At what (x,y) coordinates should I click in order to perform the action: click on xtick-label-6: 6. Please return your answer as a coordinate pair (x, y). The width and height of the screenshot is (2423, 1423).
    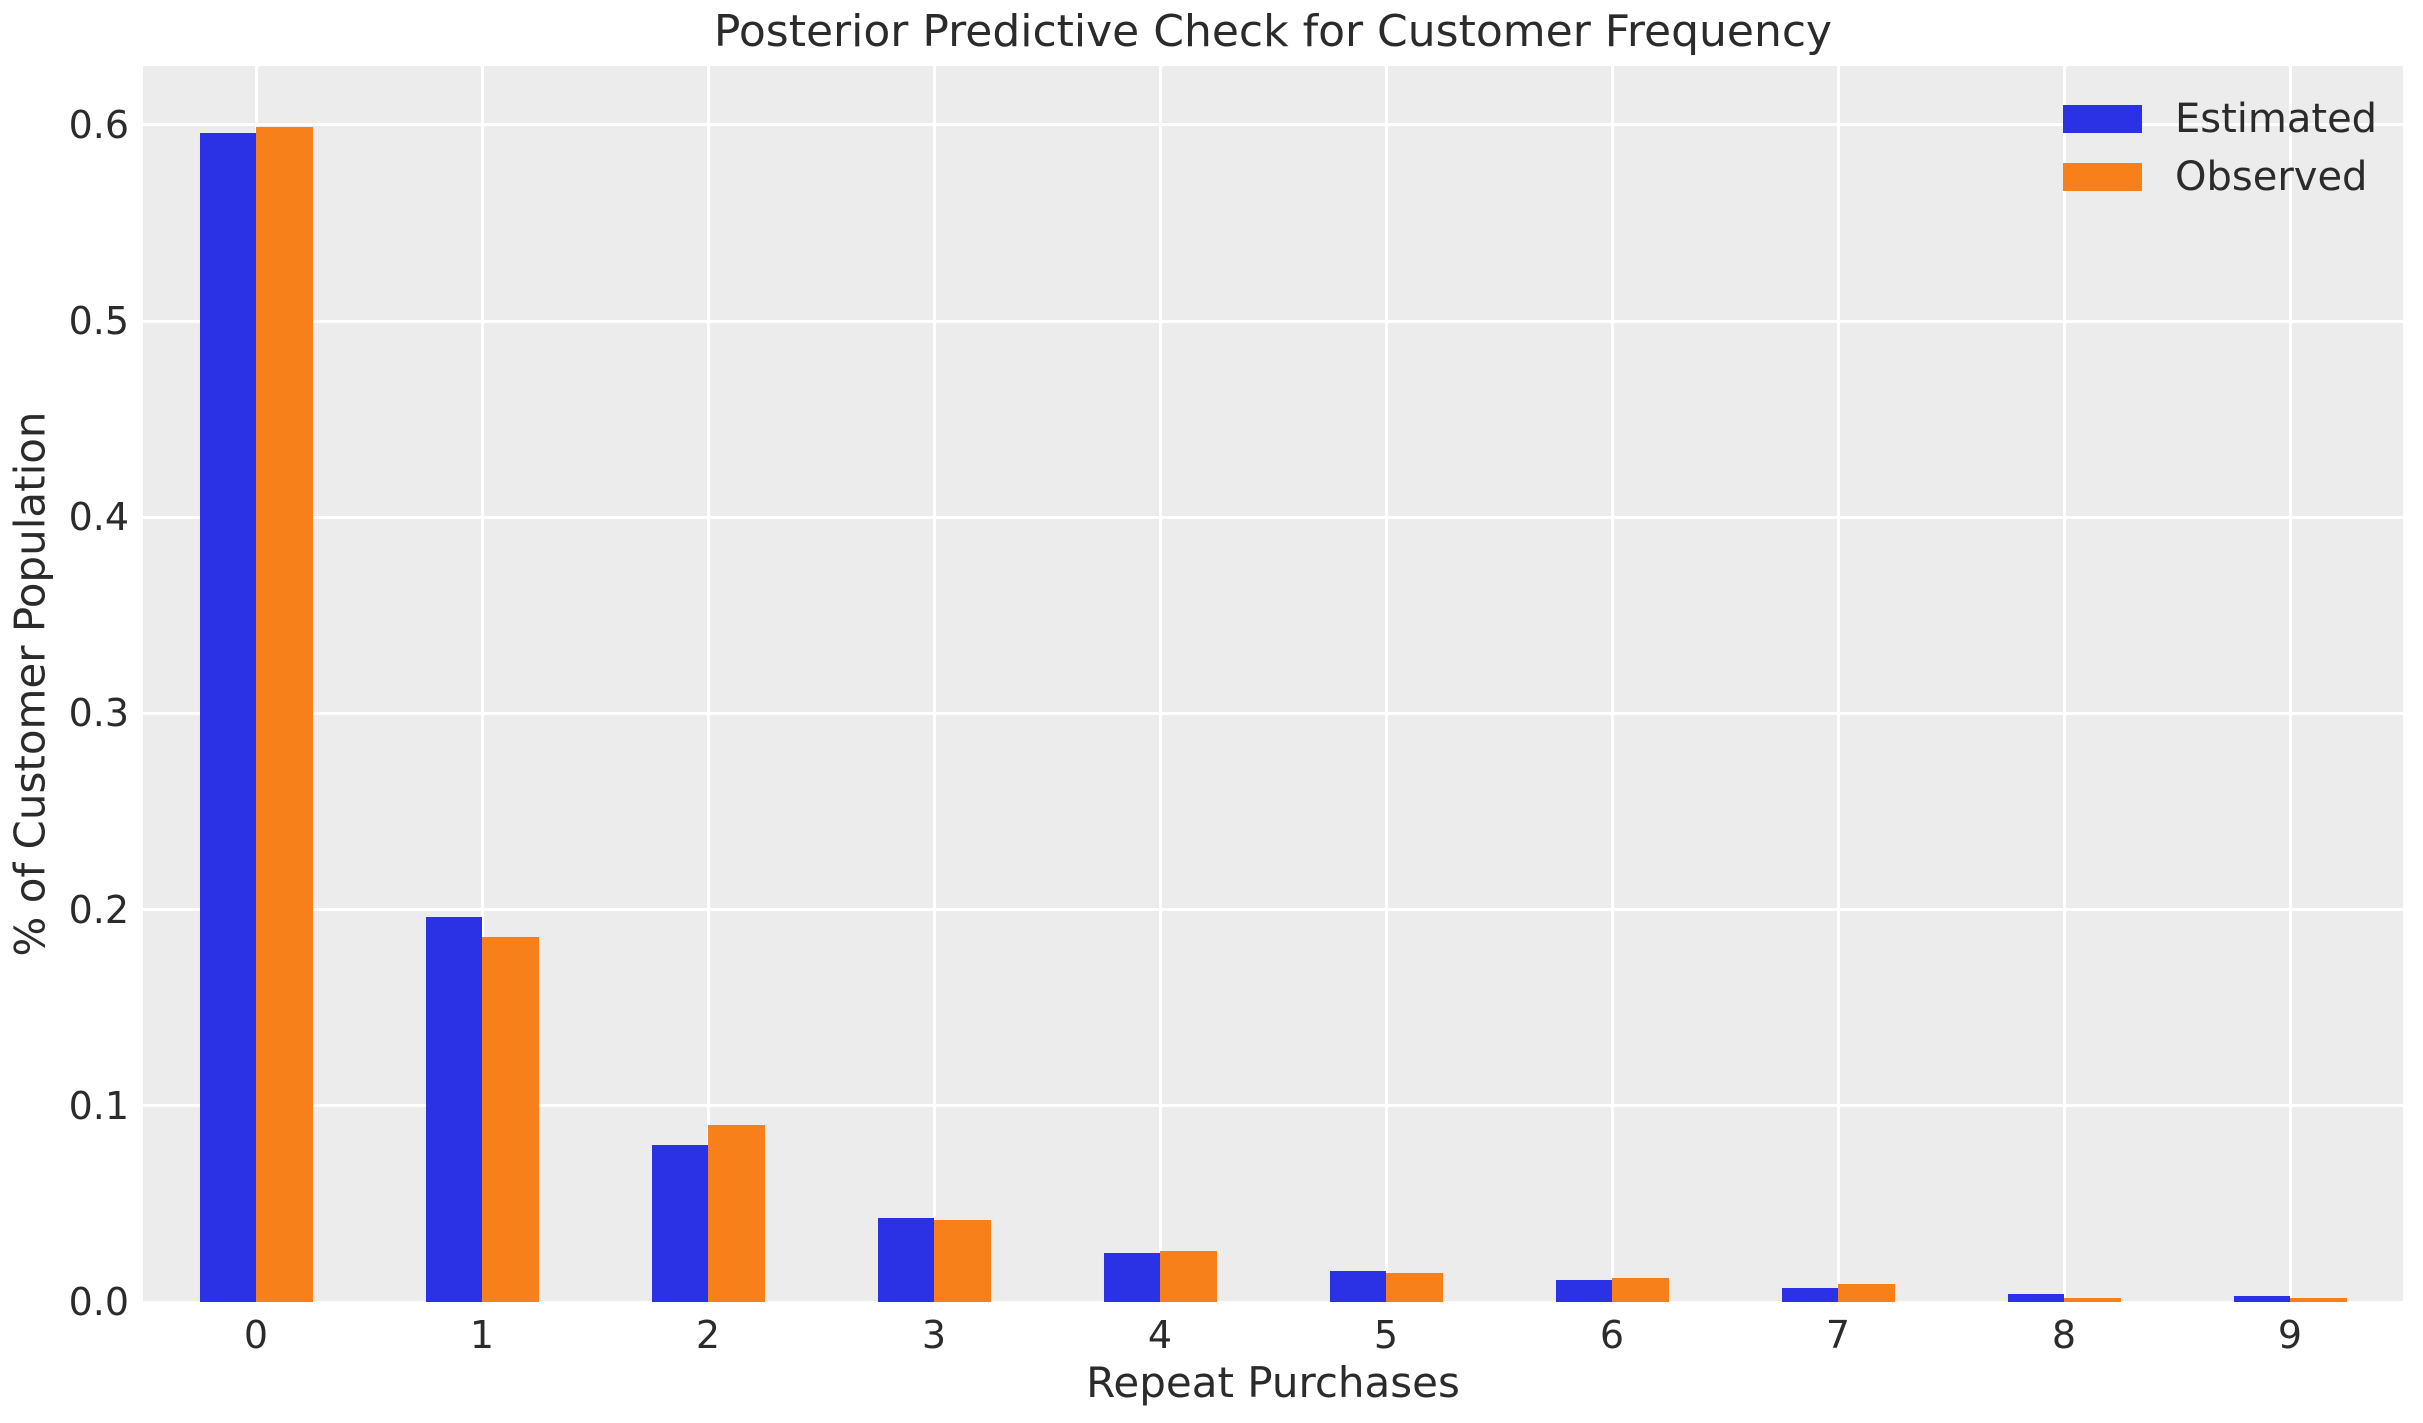
    Looking at the image, I should click on (1612, 1335).